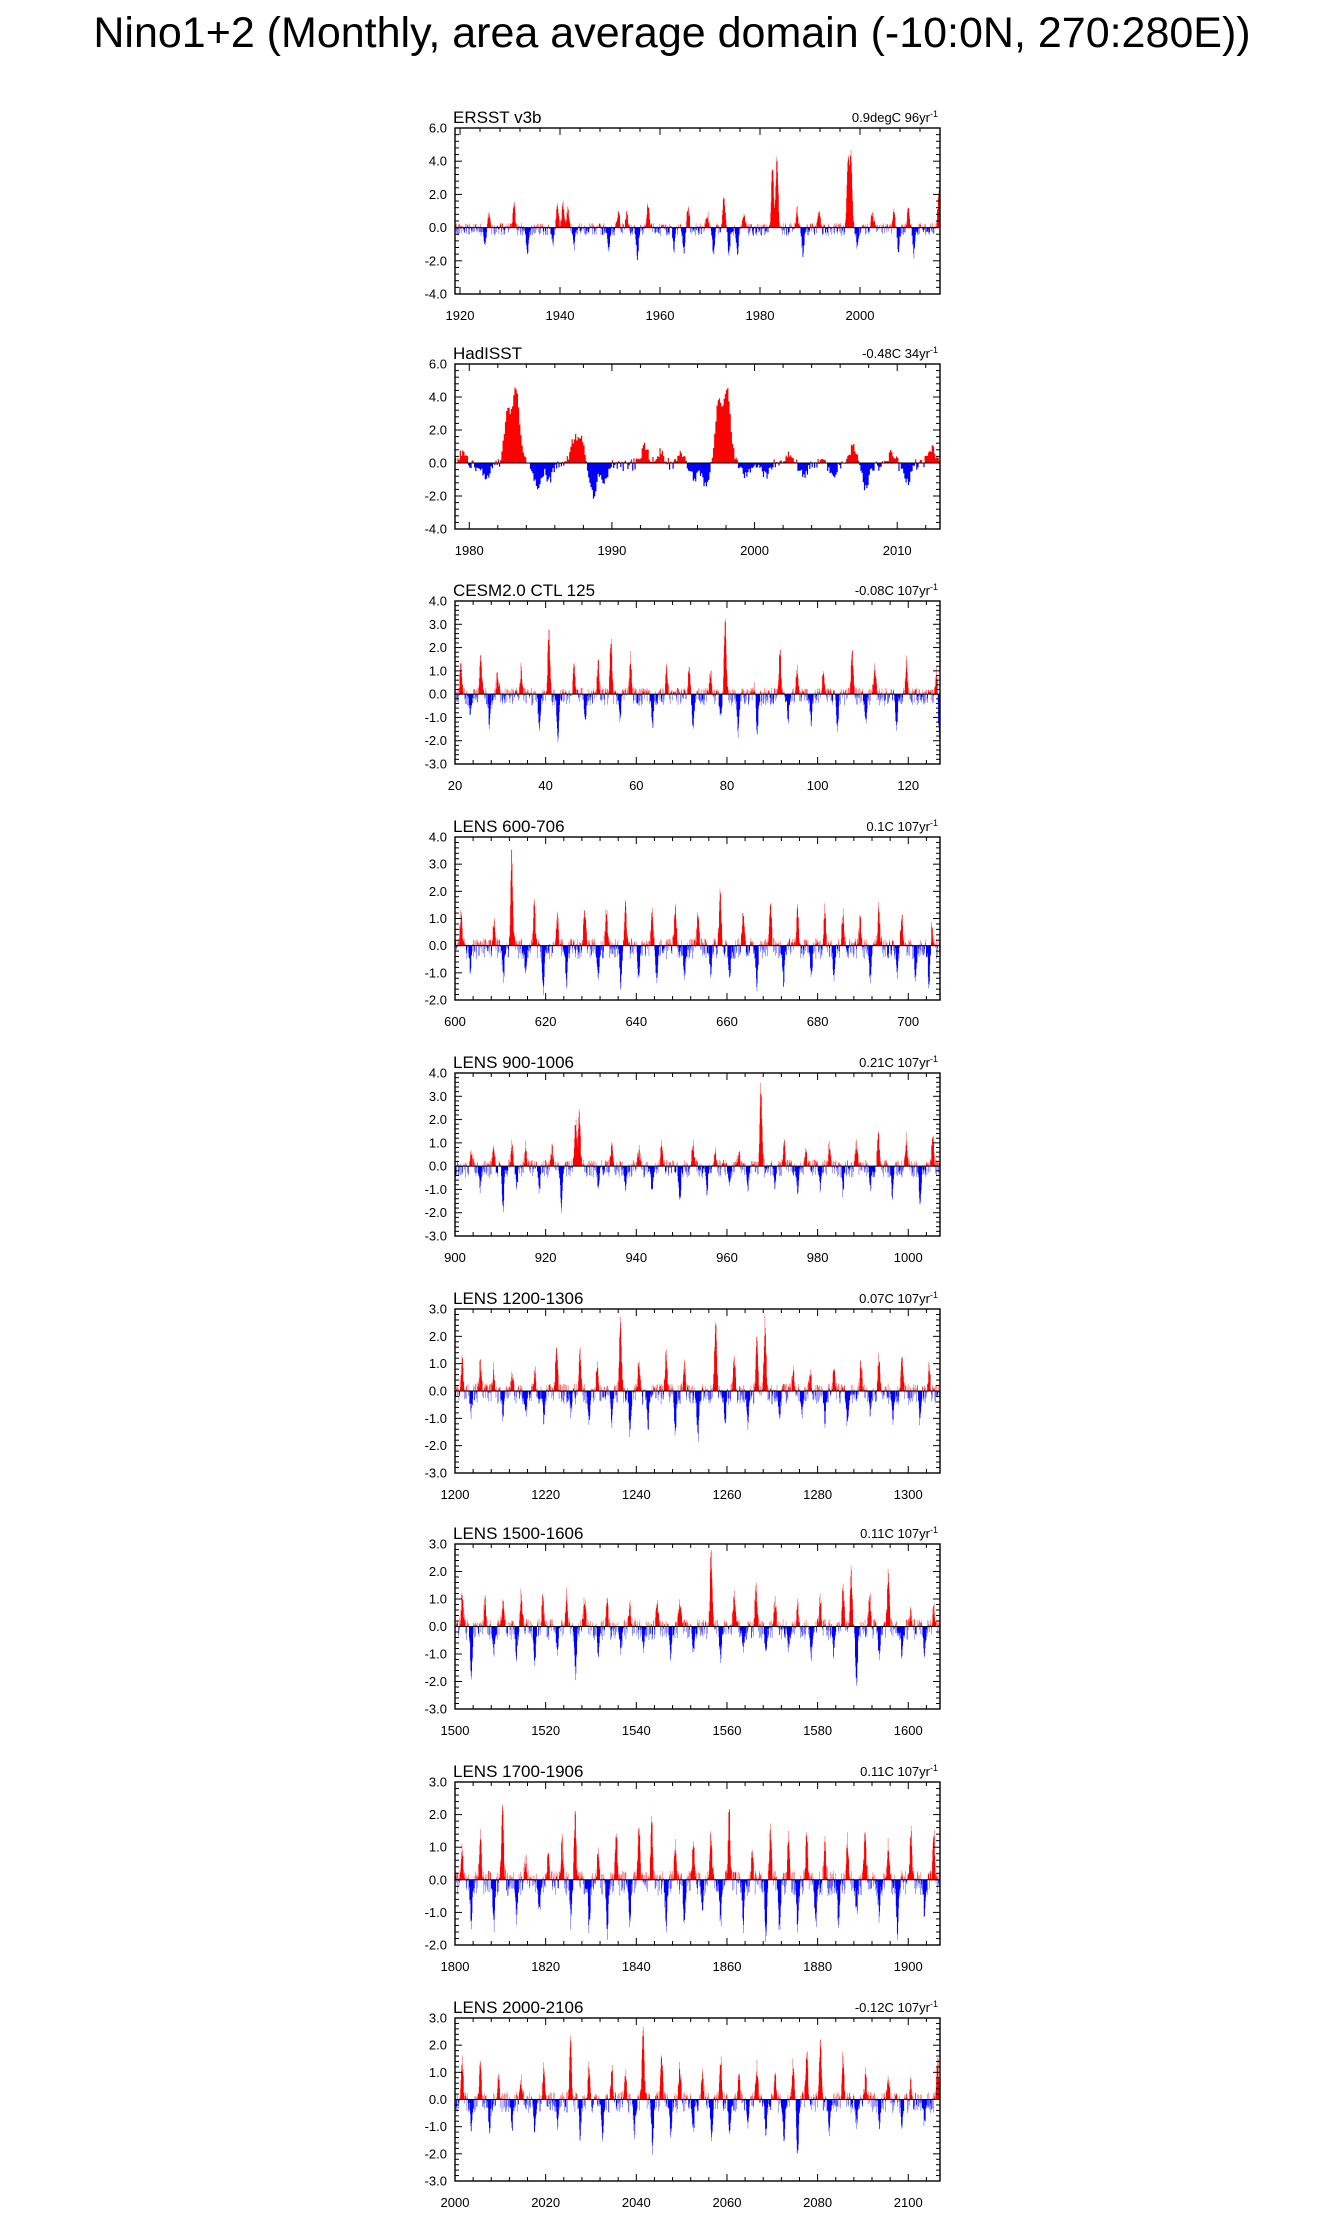 The image size is (1344, 2219). What do you see at coordinates (818, 785) in the screenshot?
I see `x-tick-label: 100` at bounding box center [818, 785].